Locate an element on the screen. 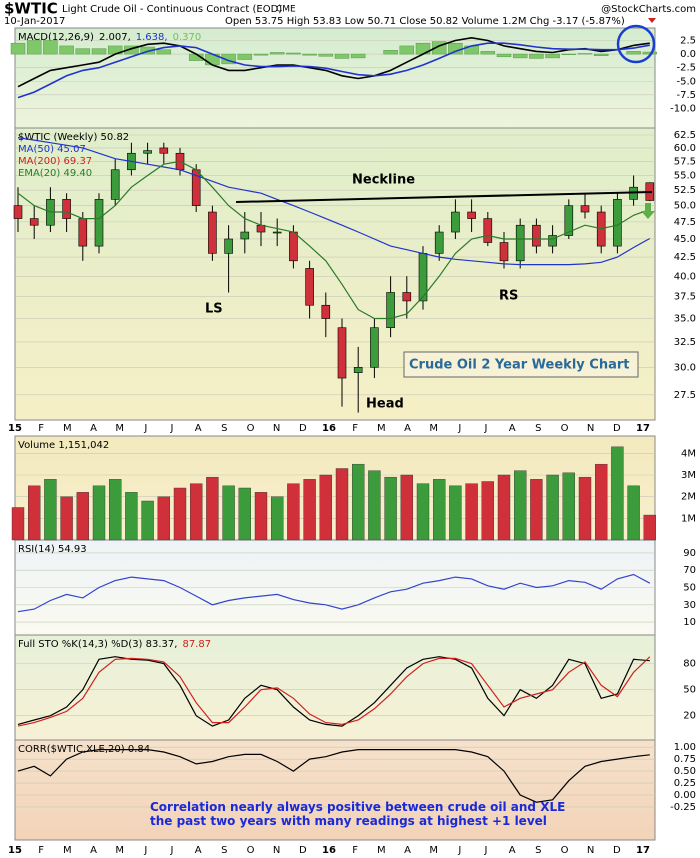 This screenshot has height=858, width=700. y-tick-label: -2.5 is located at coordinates (686, 68).